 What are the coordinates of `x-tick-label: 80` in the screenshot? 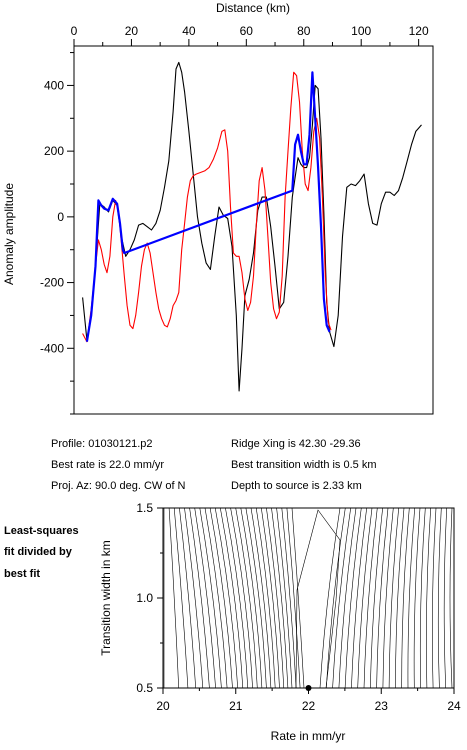 It's located at (304, 31).